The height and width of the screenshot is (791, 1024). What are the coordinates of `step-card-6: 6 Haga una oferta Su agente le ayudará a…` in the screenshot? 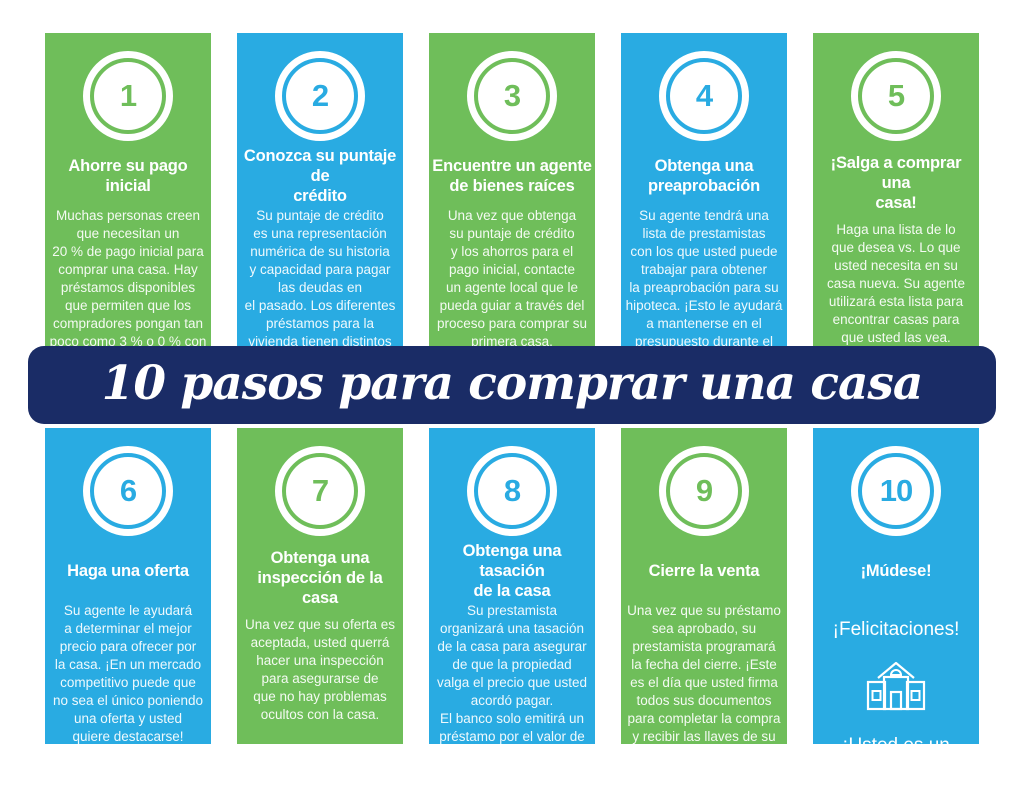 It's located at (128, 586).